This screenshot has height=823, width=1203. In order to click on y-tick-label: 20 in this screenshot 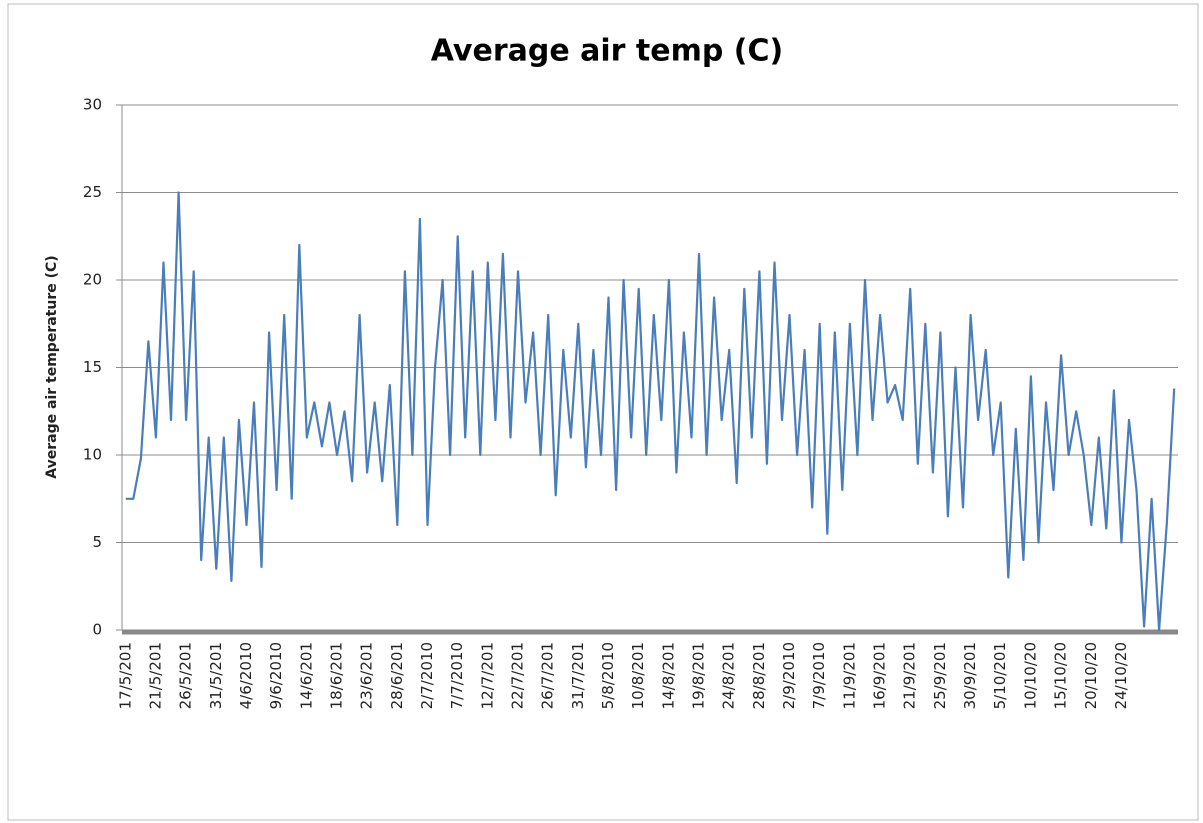, I will do `click(92, 280)`.